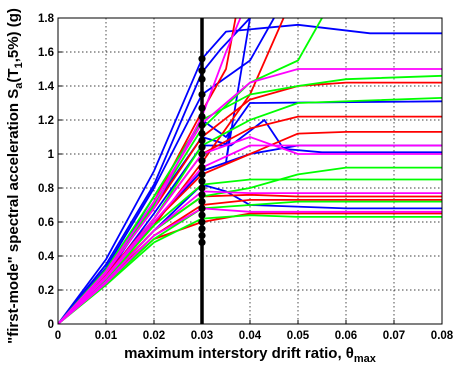  What do you see at coordinates (394, 336) in the screenshot?
I see `x-tick-label: 0.07` at bounding box center [394, 336].